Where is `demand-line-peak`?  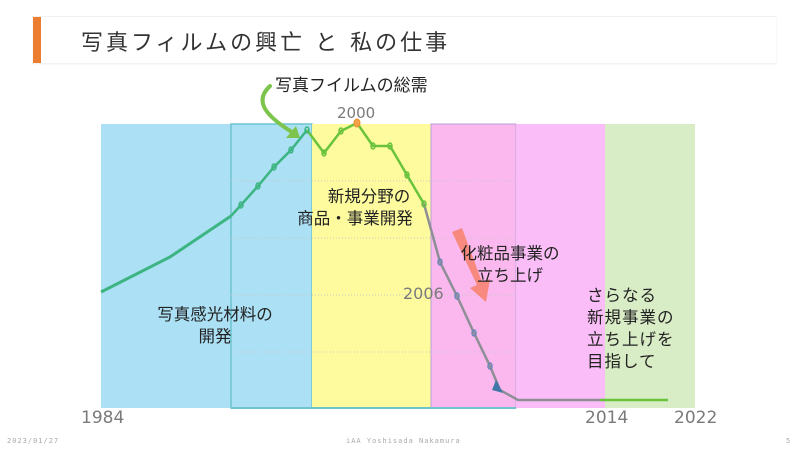 demand-line-peak is located at coordinates (365, 163).